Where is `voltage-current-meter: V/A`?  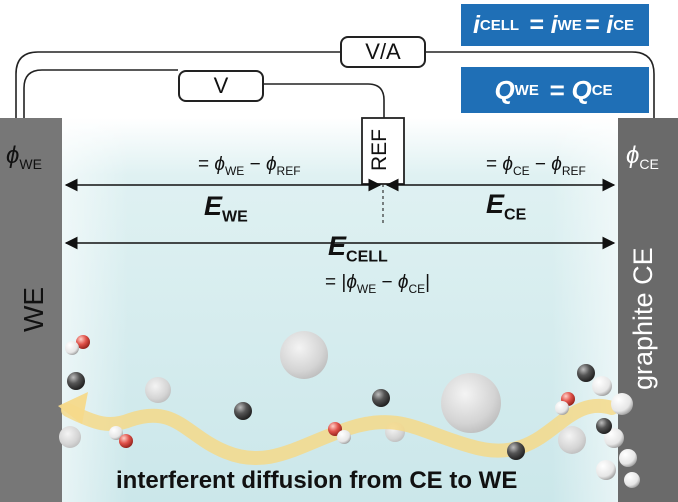 voltage-current-meter: V/A is located at coordinates (383, 52).